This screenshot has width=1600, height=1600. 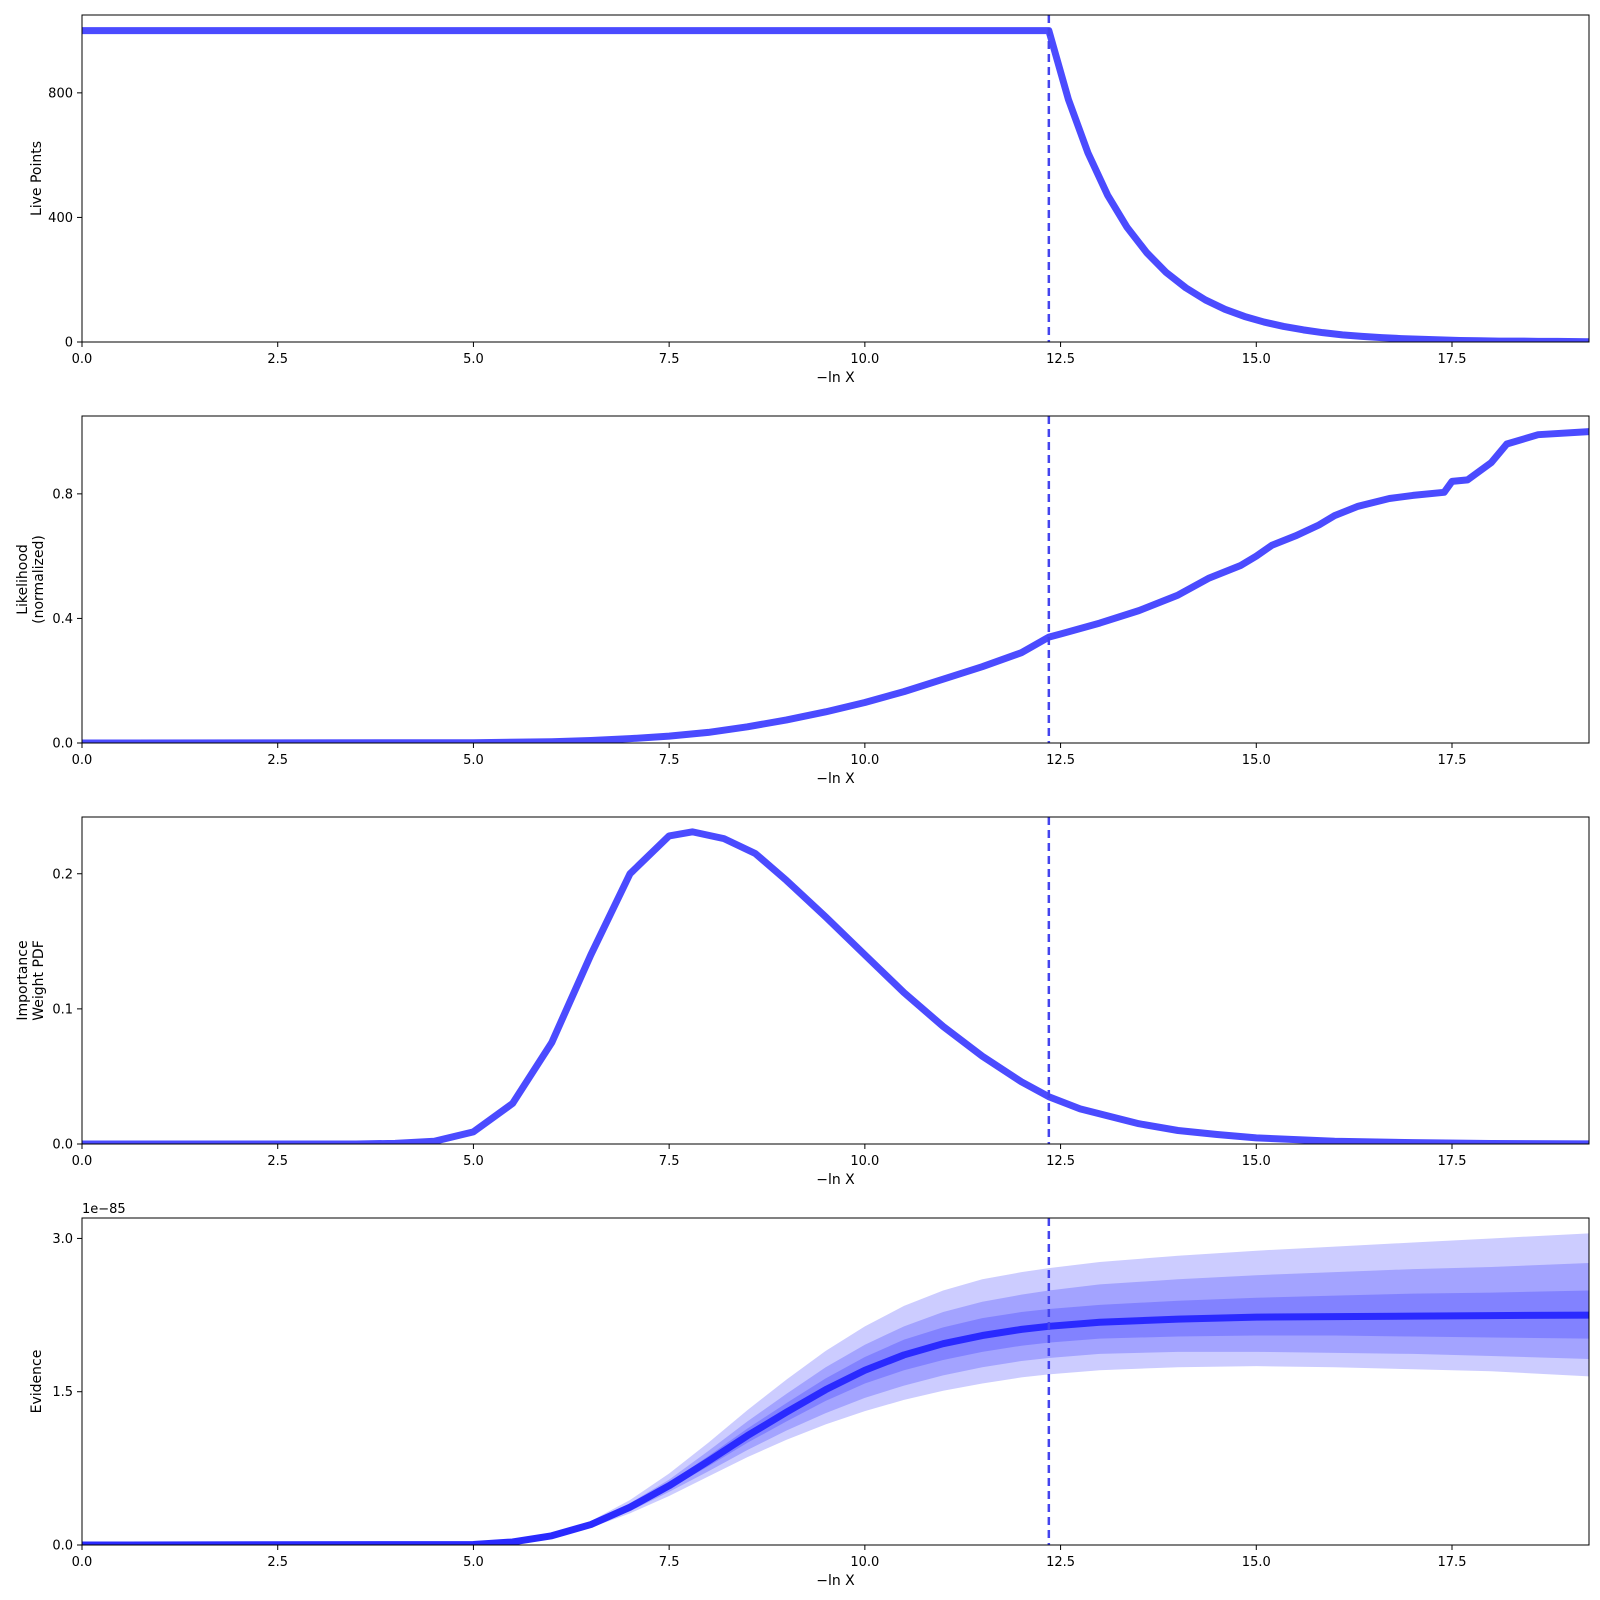 I want to click on y-tick-label: 0.4, so click(x=62, y=619).